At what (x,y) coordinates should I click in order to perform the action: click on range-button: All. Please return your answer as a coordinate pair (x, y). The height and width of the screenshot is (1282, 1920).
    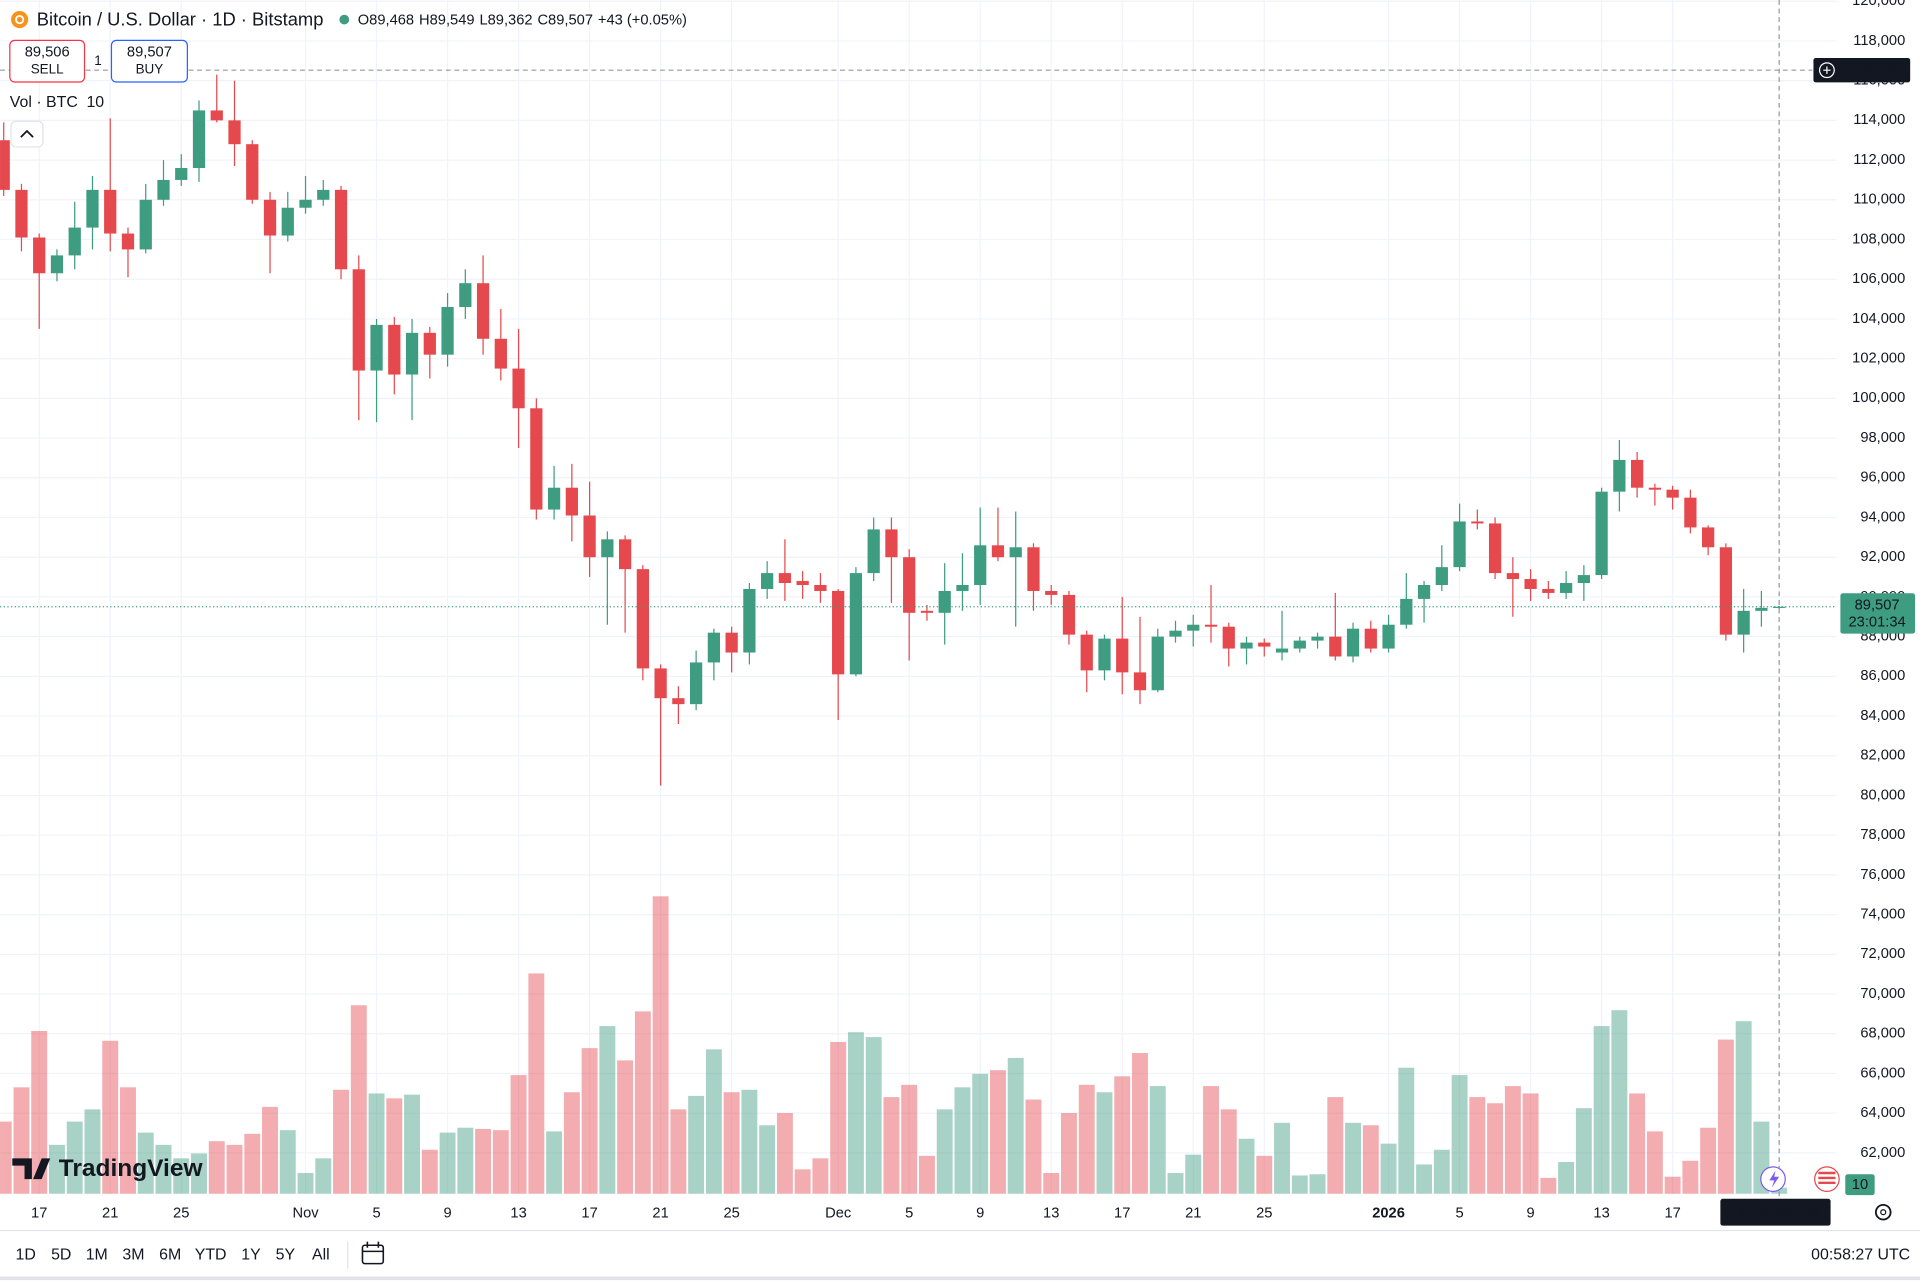
    Looking at the image, I should click on (321, 1254).